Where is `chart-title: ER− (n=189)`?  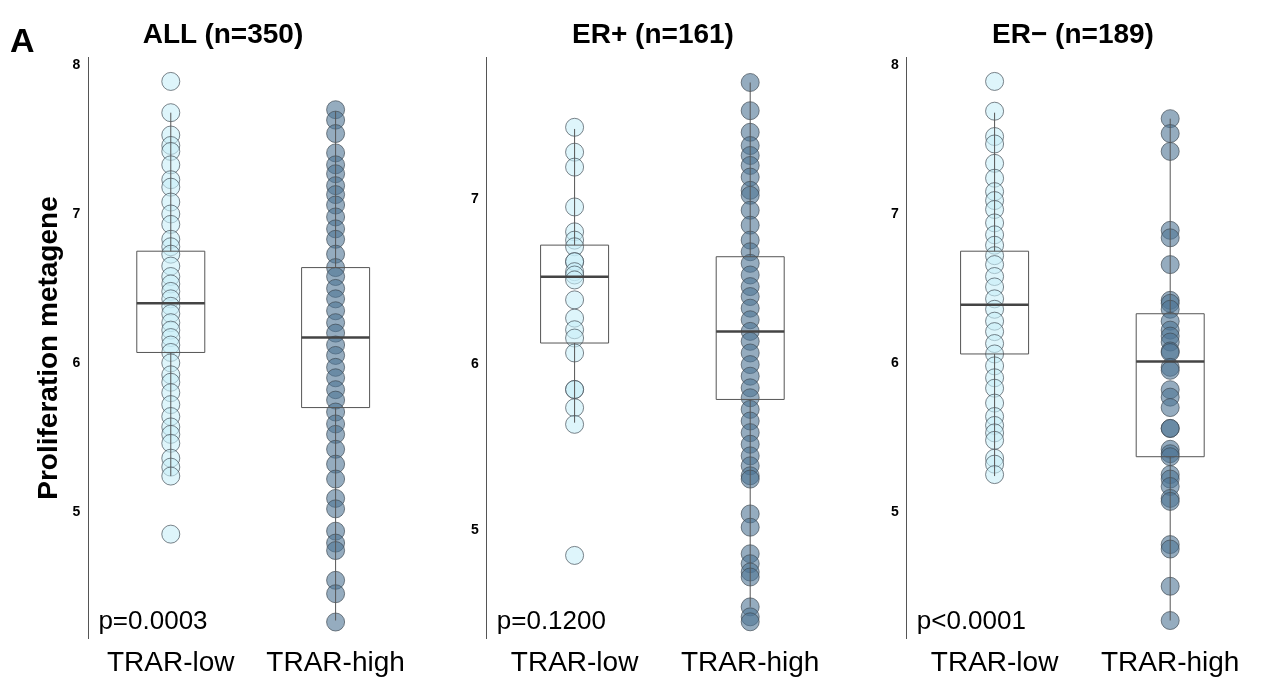 chart-title: ER− (n=189) is located at coordinates (1073, 33).